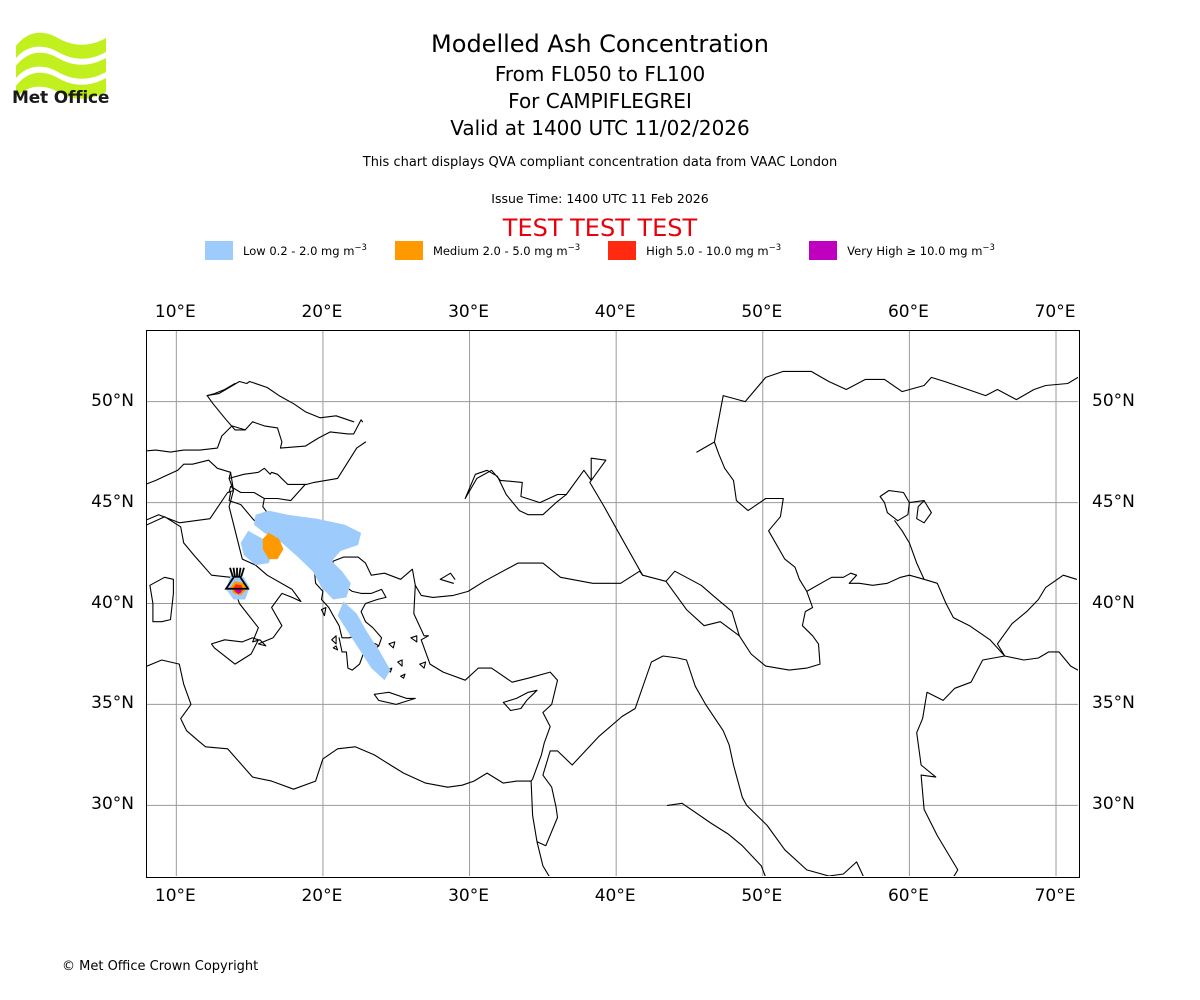 The height and width of the screenshot is (1000, 1200). What do you see at coordinates (112, 501) in the screenshot?
I see `axis-label-left-lat-45: 45°N` at bounding box center [112, 501].